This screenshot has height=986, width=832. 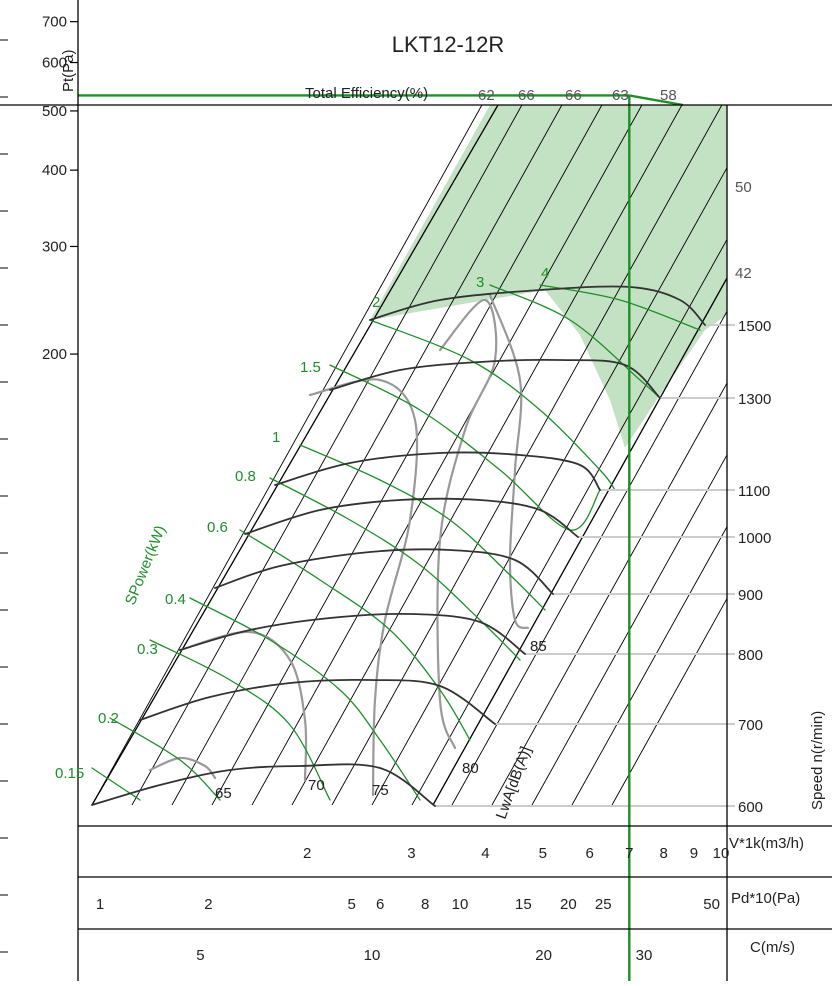 What do you see at coordinates (380, 904) in the screenshot?
I see `pd-tick-label: 6` at bounding box center [380, 904].